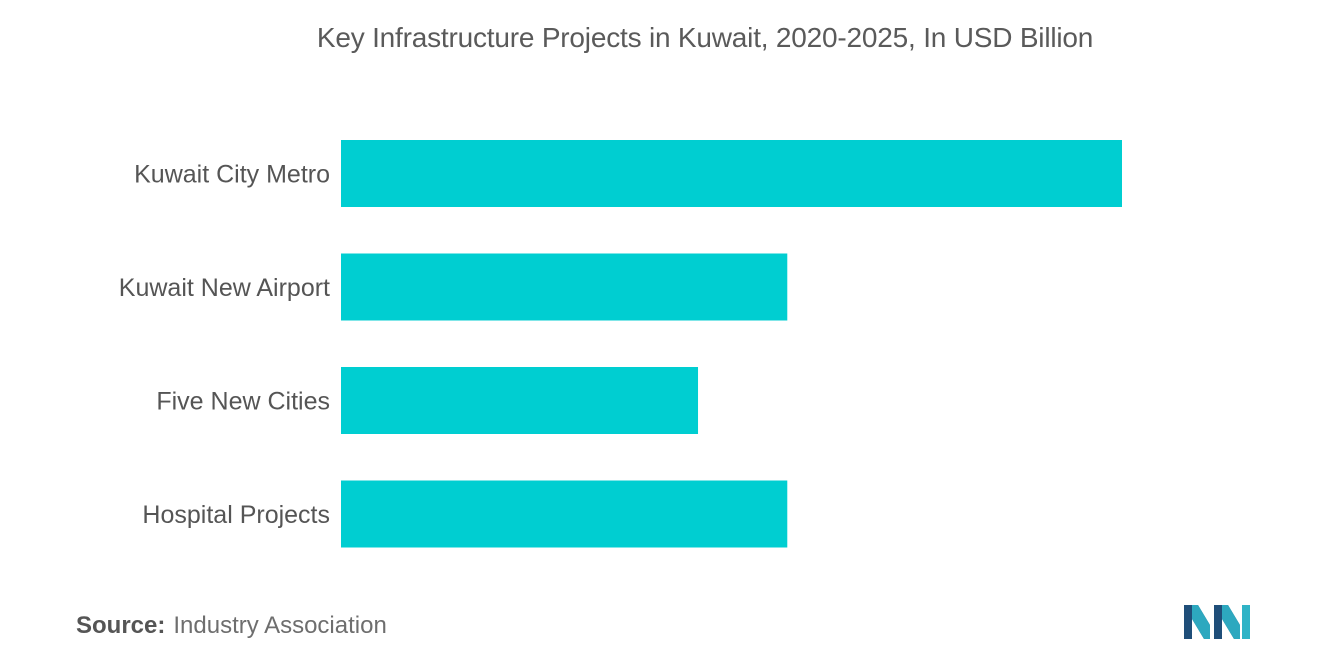 The height and width of the screenshot is (665, 1320). I want to click on bar-kuwait-city-metro, so click(731, 173).